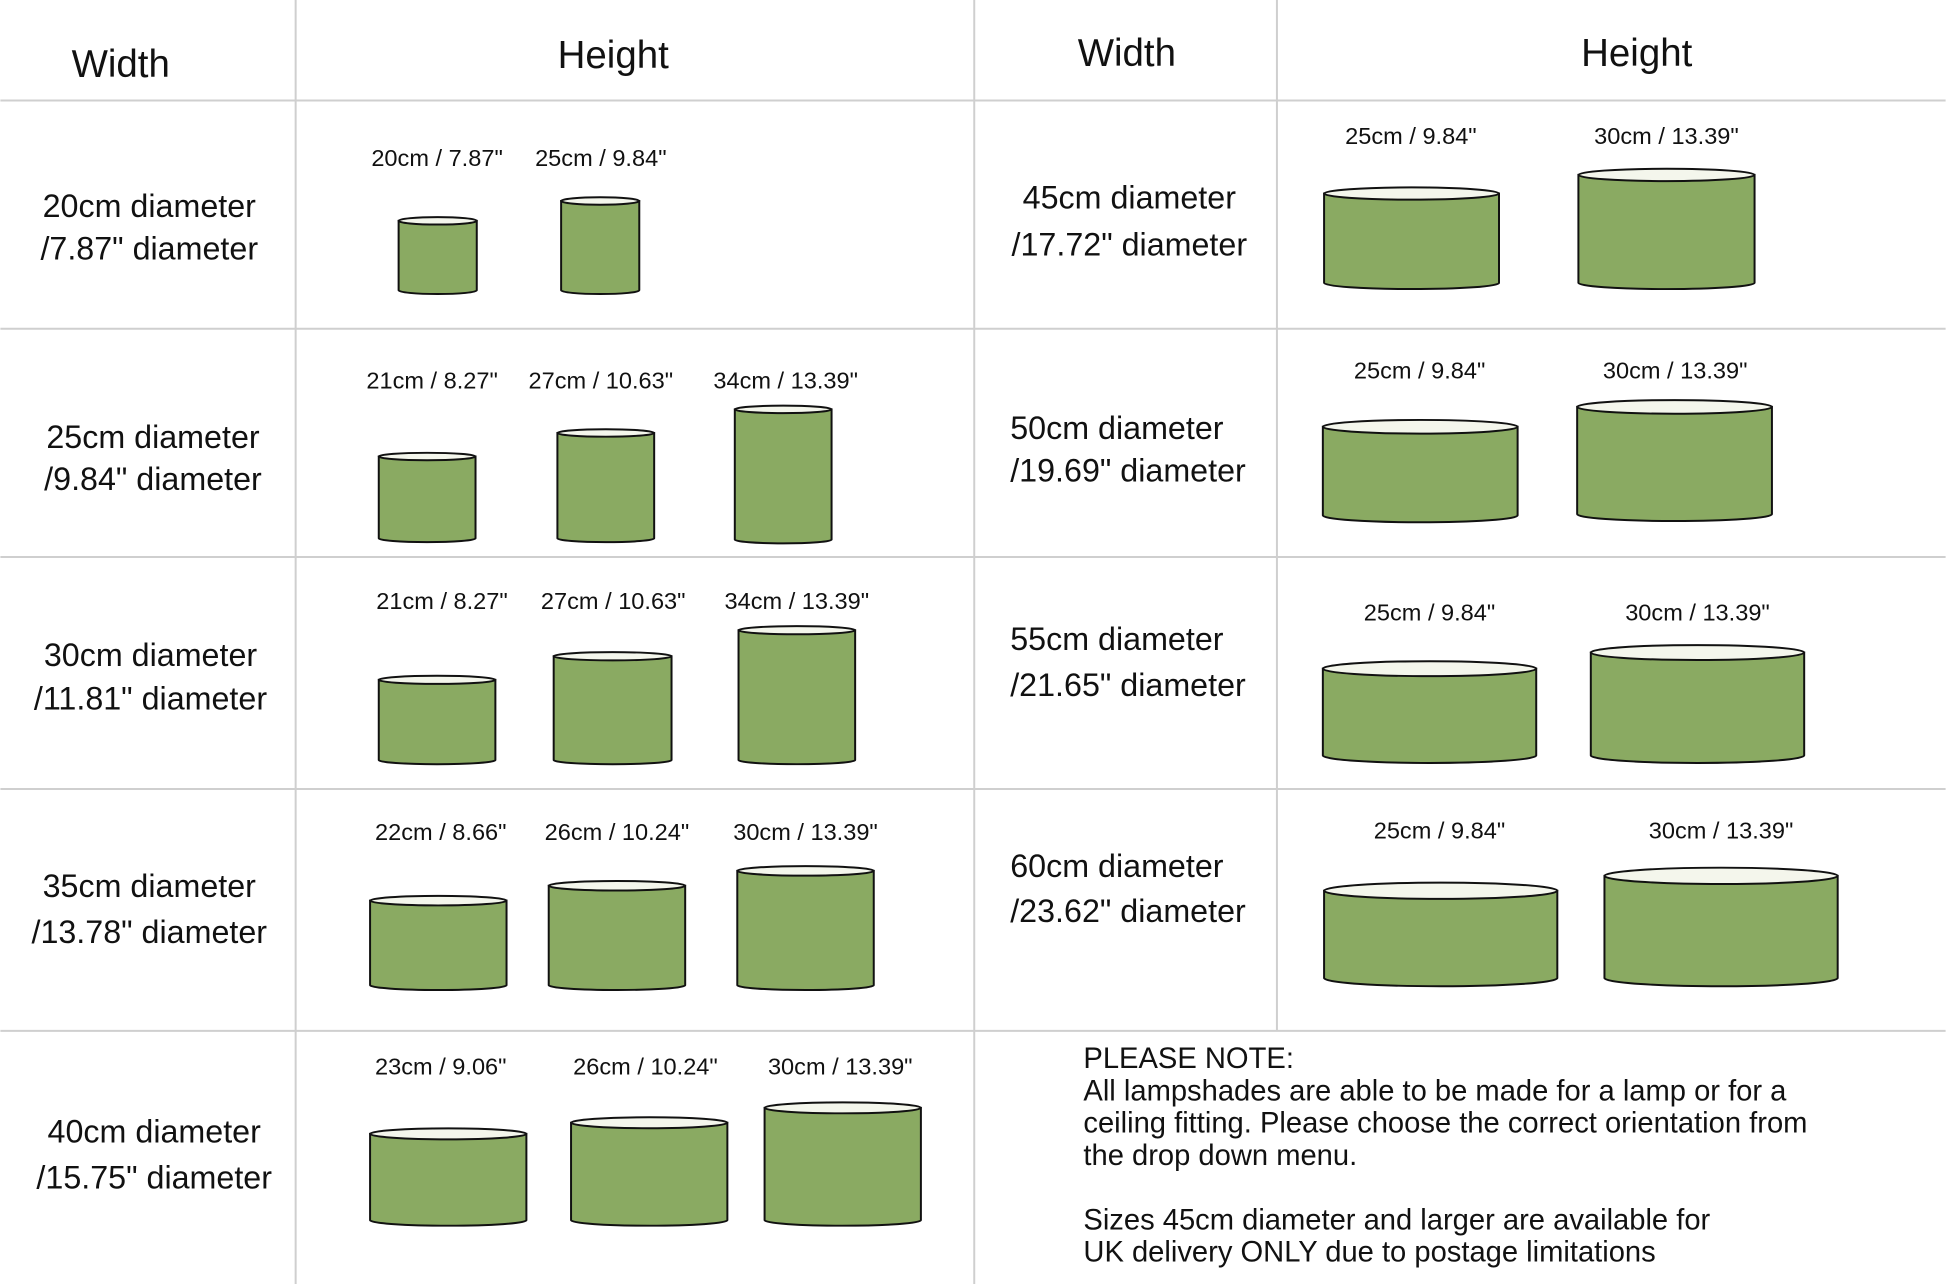  I want to click on diameter-label: /15.75" diameter, so click(154, 1177).